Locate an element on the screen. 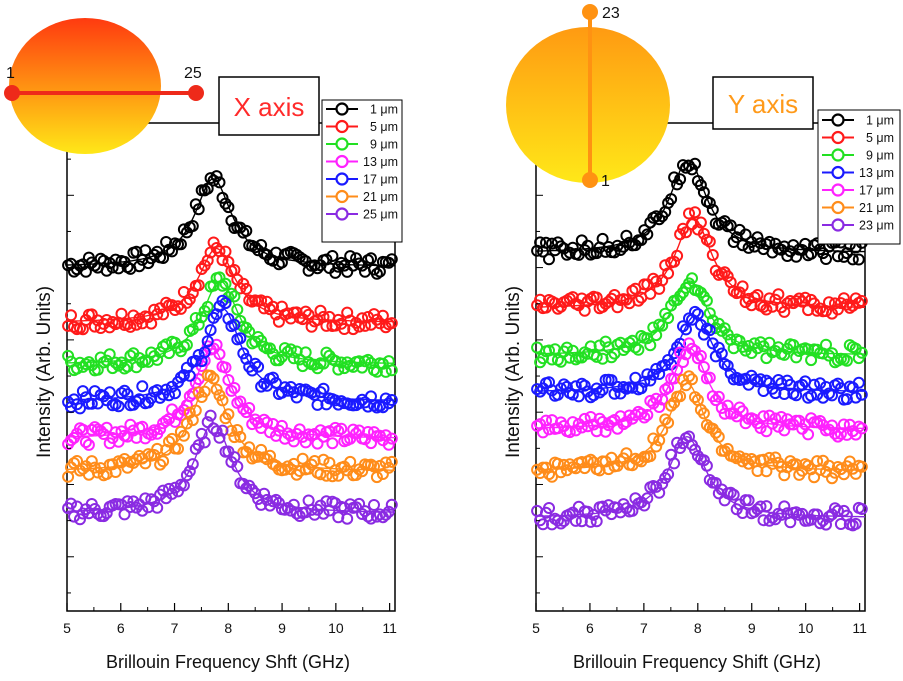  series-13-μm is located at coordinates (699, 355).